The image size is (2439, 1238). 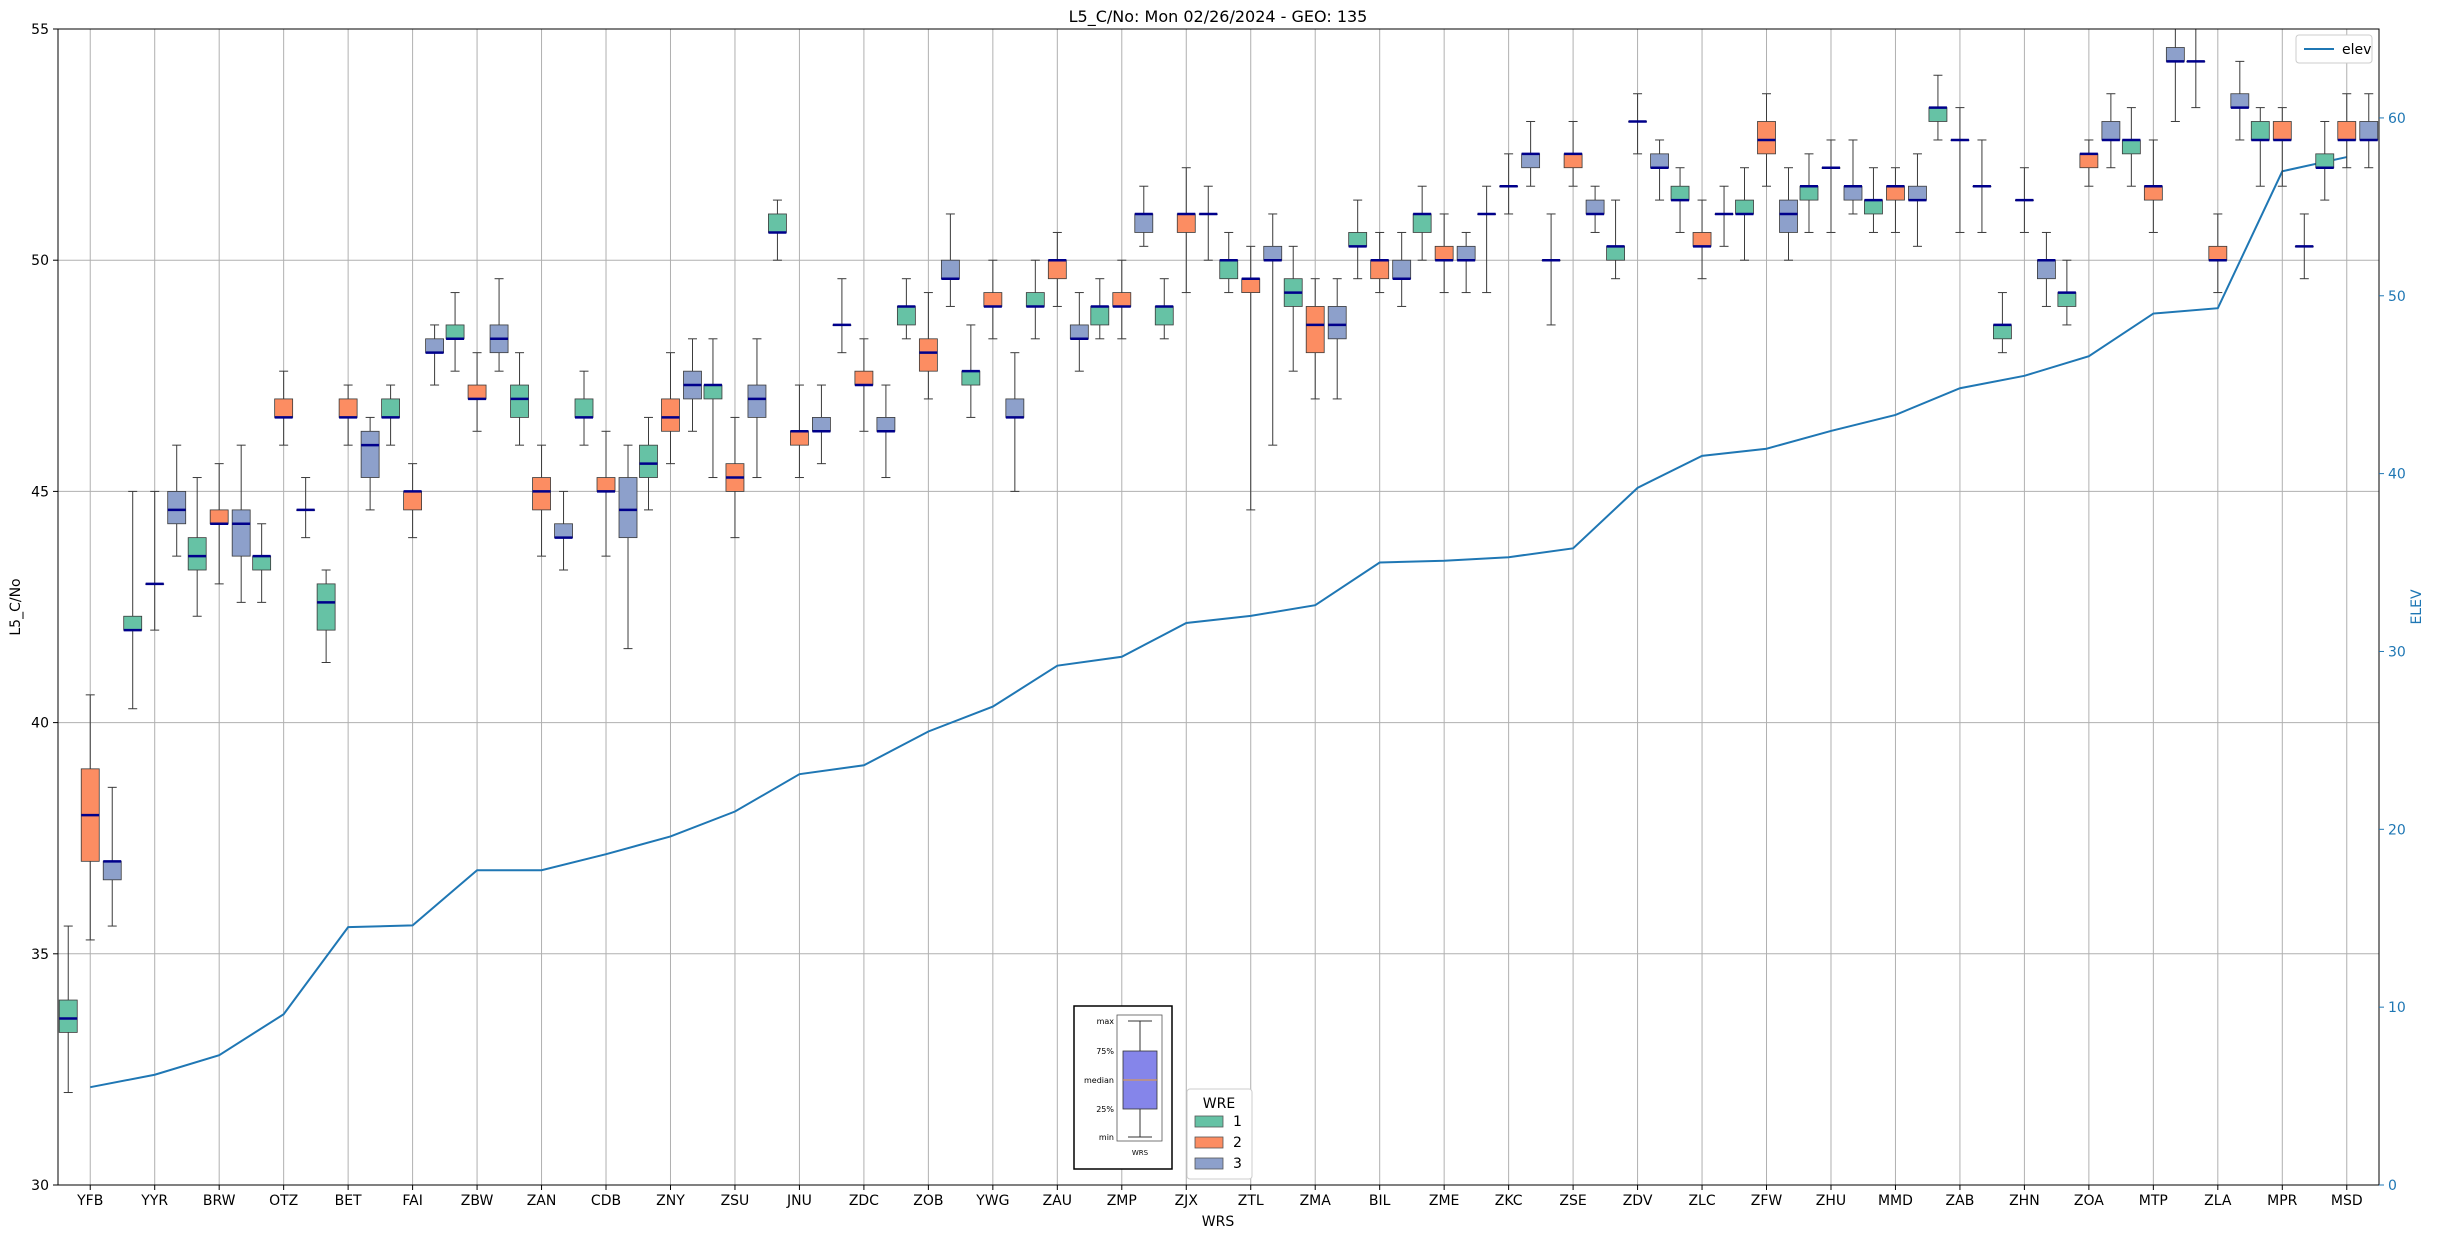 I want to click on key-xlabel: WRS, so click(x=1140, y=1153).